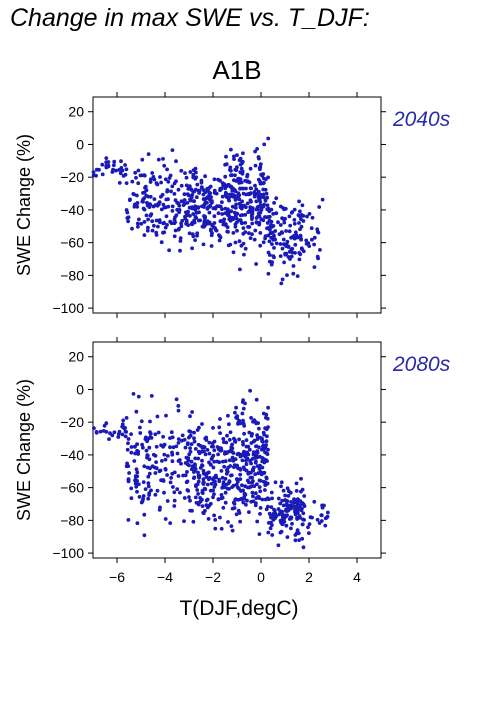 This screenshot has width=501, height=709. Describe the element at coordinates (213, 577) in the screenshot. I see `x-tick-label: −2` at that location.